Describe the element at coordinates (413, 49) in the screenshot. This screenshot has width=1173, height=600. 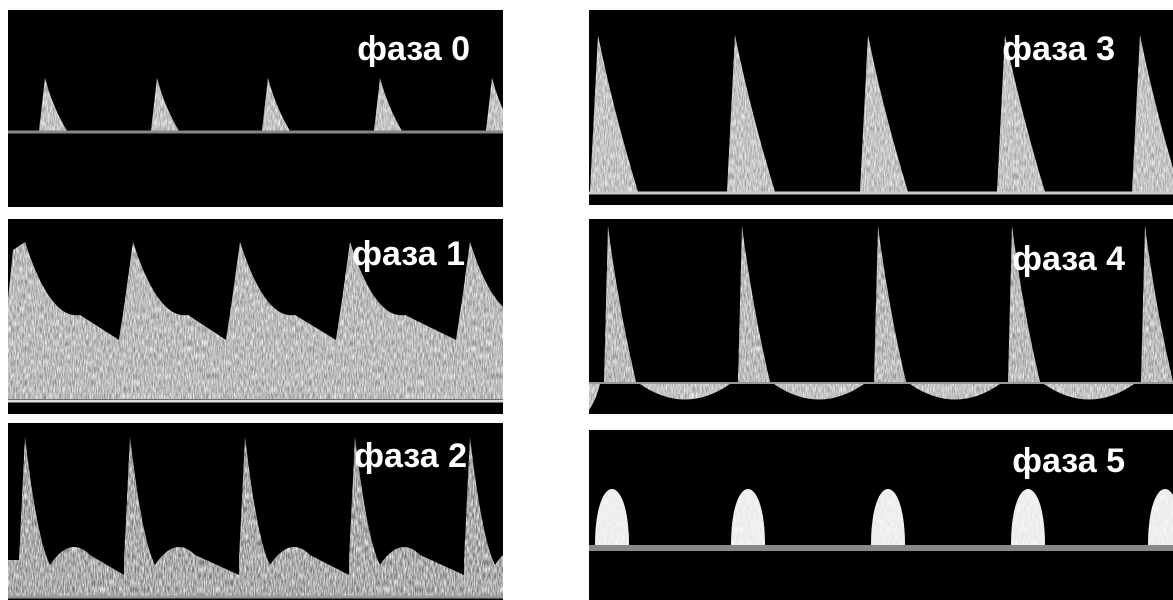
I see `phase-label: фаза 0` at that location.